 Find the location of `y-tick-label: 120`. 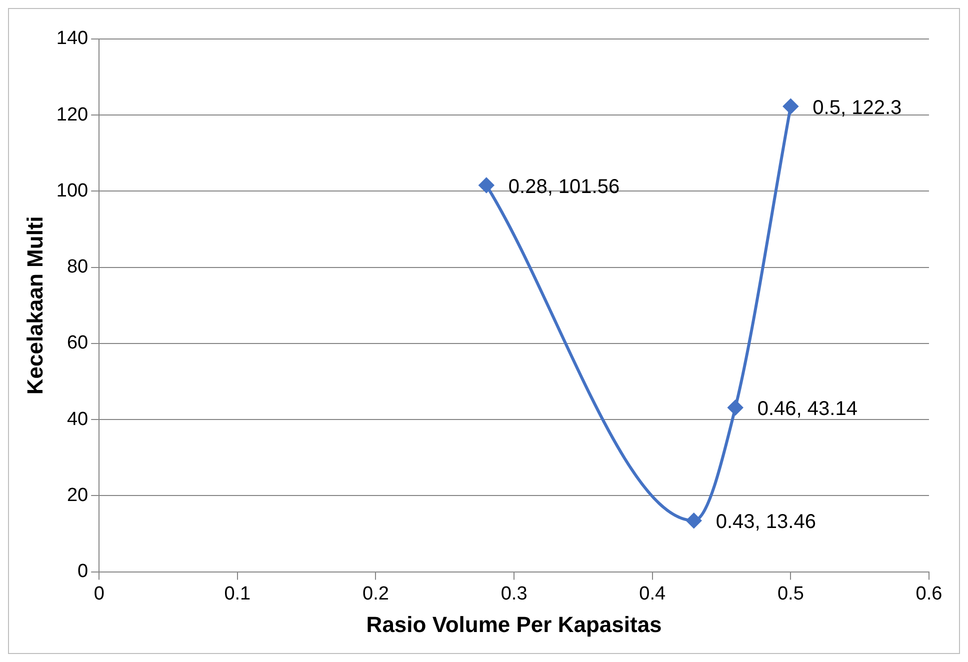

y-tick-label: 120 is located at coordinates (72, 115).